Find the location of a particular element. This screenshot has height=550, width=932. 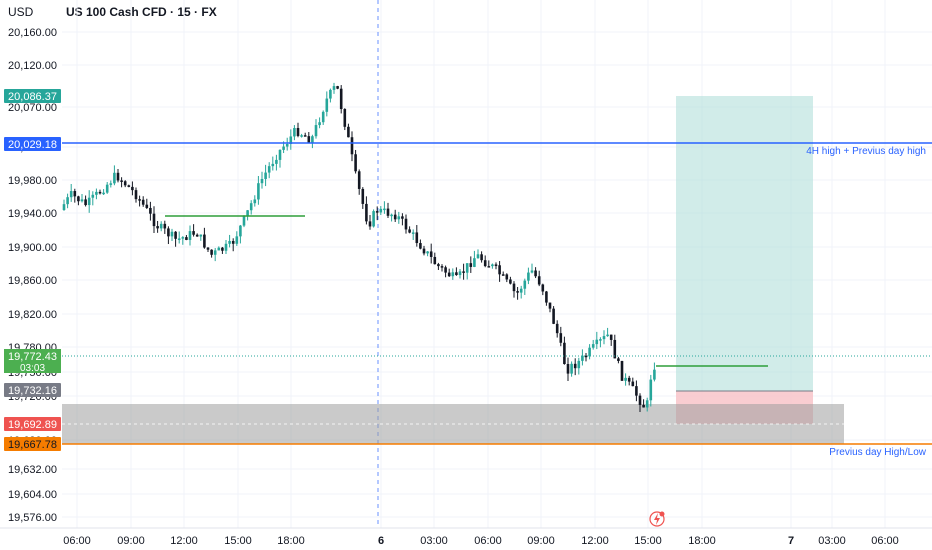

alert-dot is located at coordinates (662, 514).